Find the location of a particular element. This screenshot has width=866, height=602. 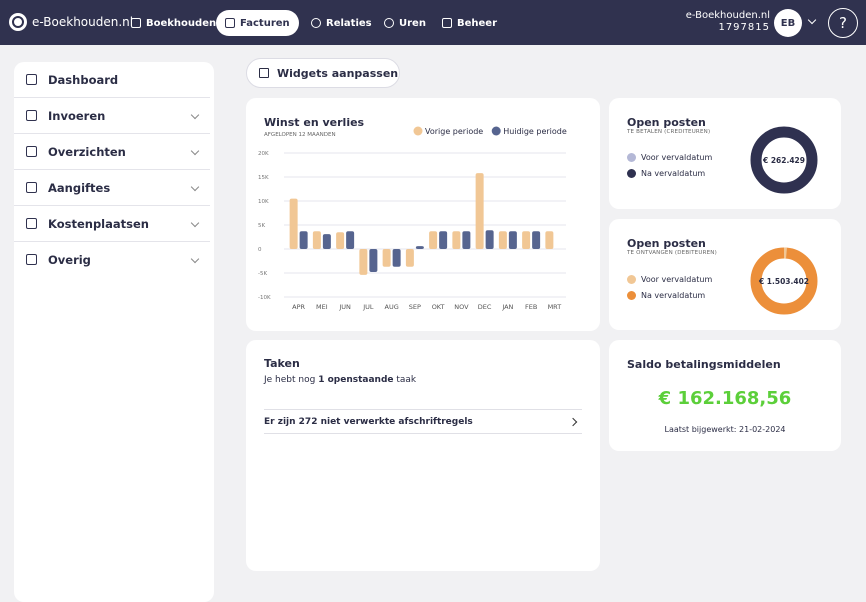

nav-label: Boekhouden is located at coordinates (181, 23).